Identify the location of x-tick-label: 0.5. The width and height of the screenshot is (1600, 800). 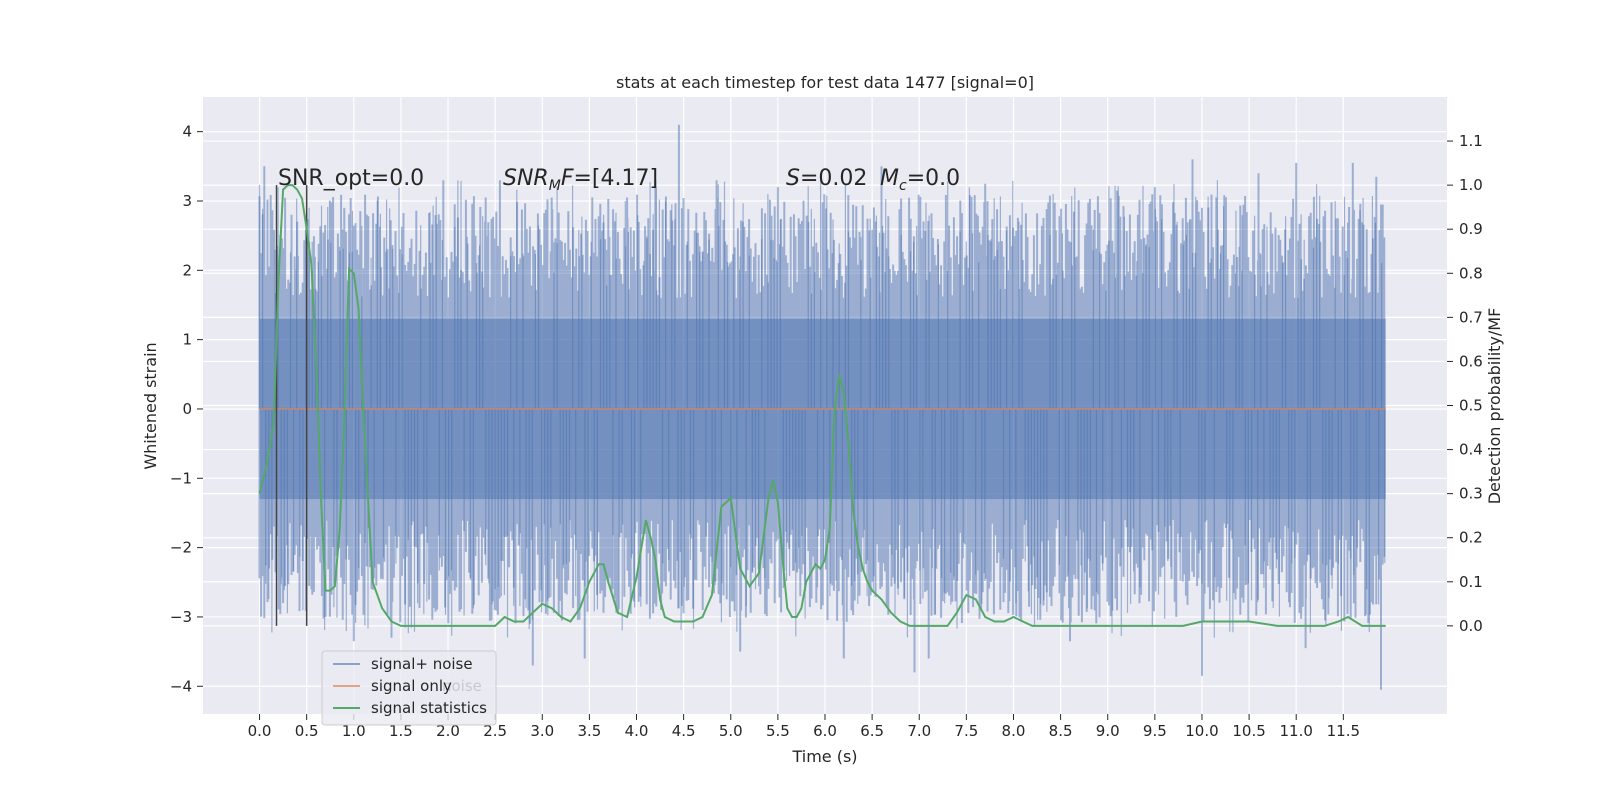
(307, 731).